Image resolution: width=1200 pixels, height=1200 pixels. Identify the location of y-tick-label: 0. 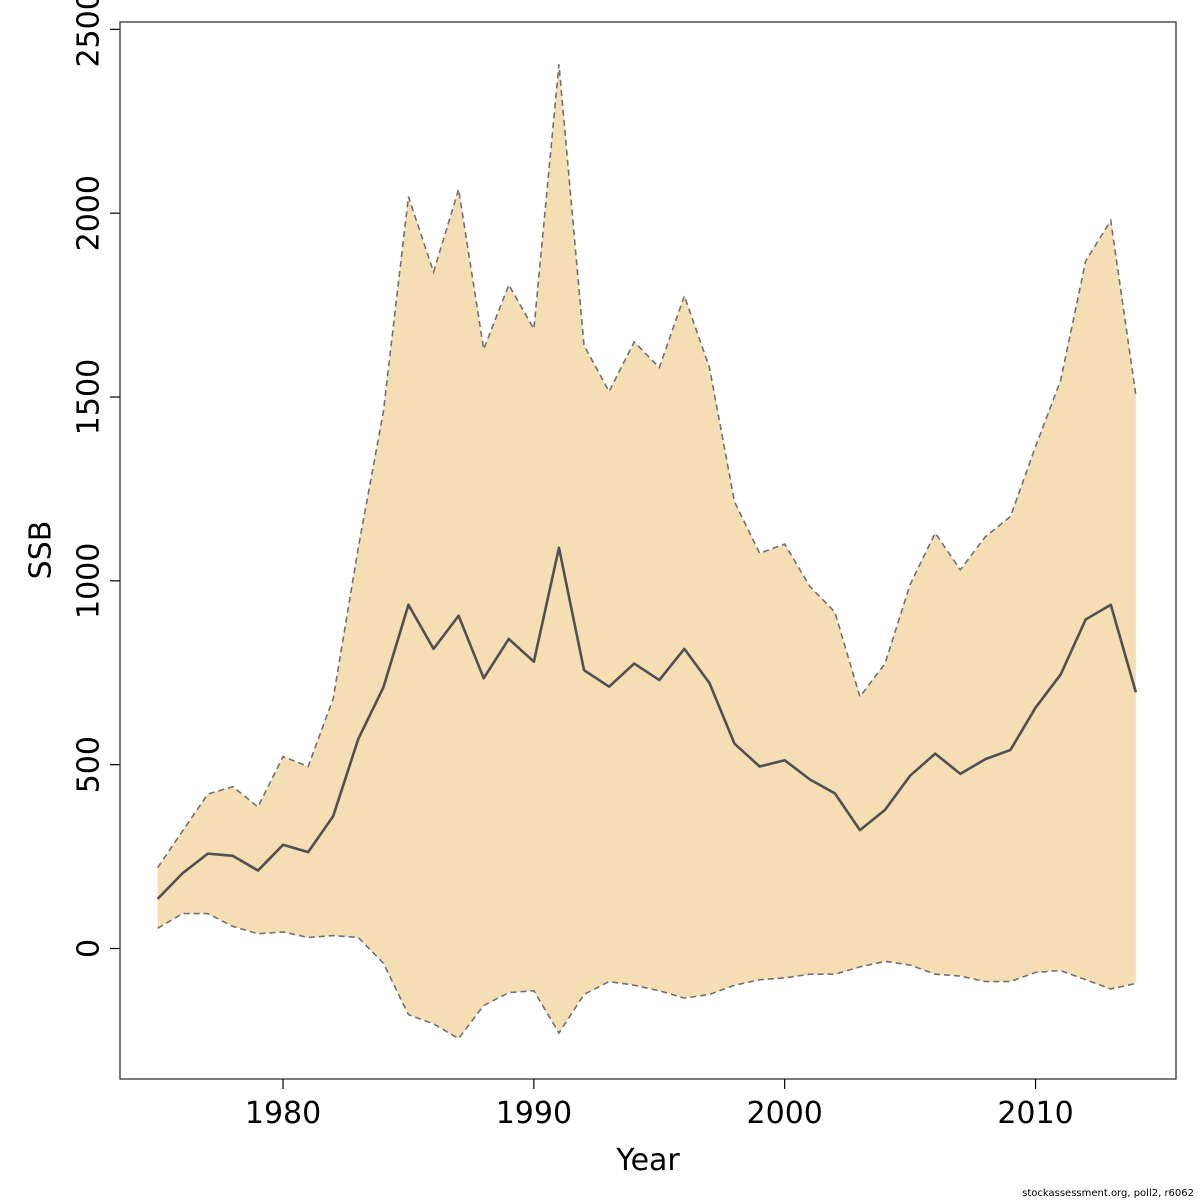
(89, 948).